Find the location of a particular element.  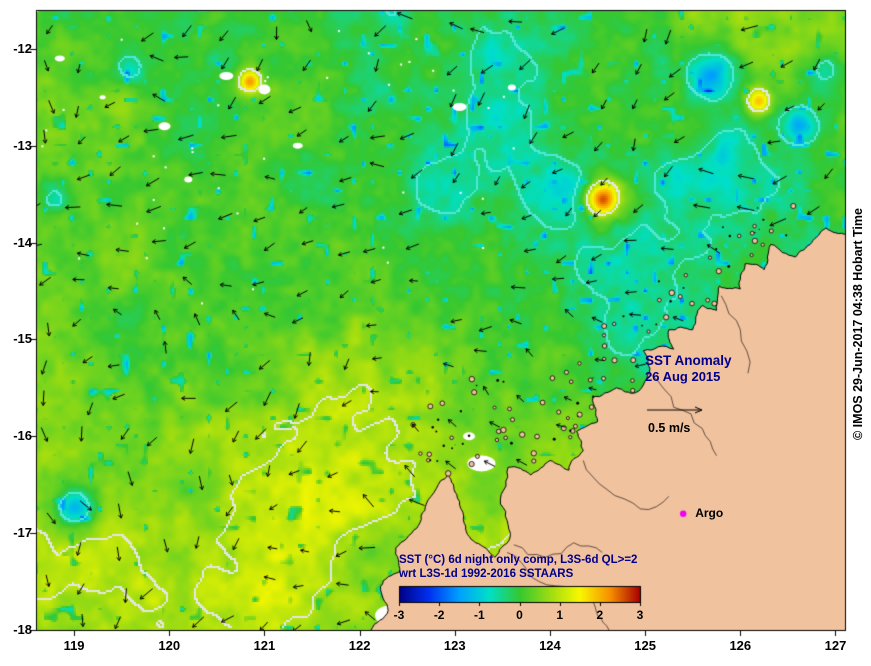

colorbar-tick-label: 2 is located at coordinates (600, 615).